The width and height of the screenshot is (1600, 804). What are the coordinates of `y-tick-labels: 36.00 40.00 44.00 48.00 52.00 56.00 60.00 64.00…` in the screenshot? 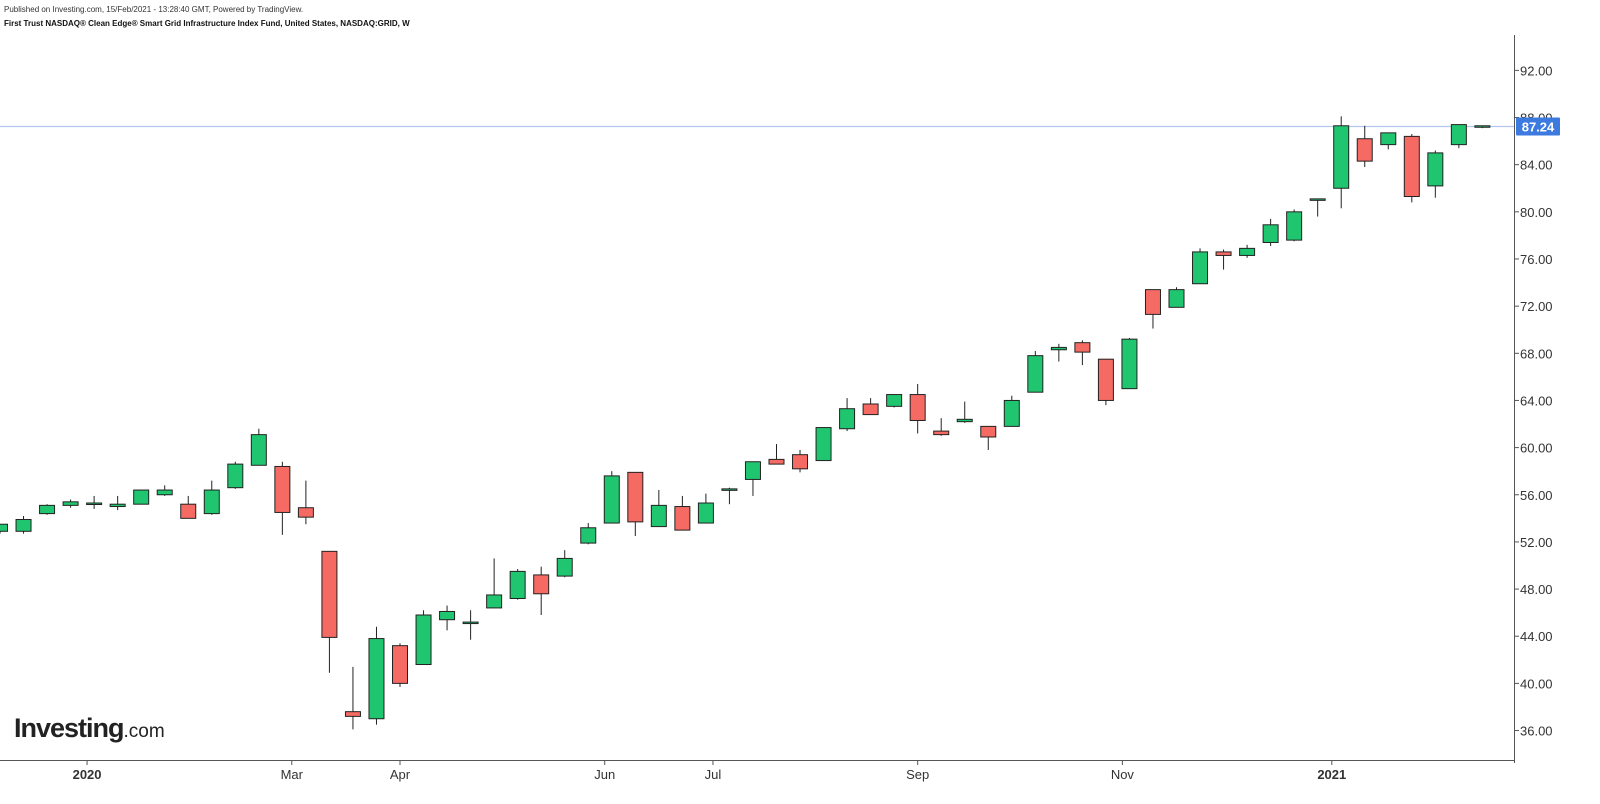 It's located at (1533, 401).